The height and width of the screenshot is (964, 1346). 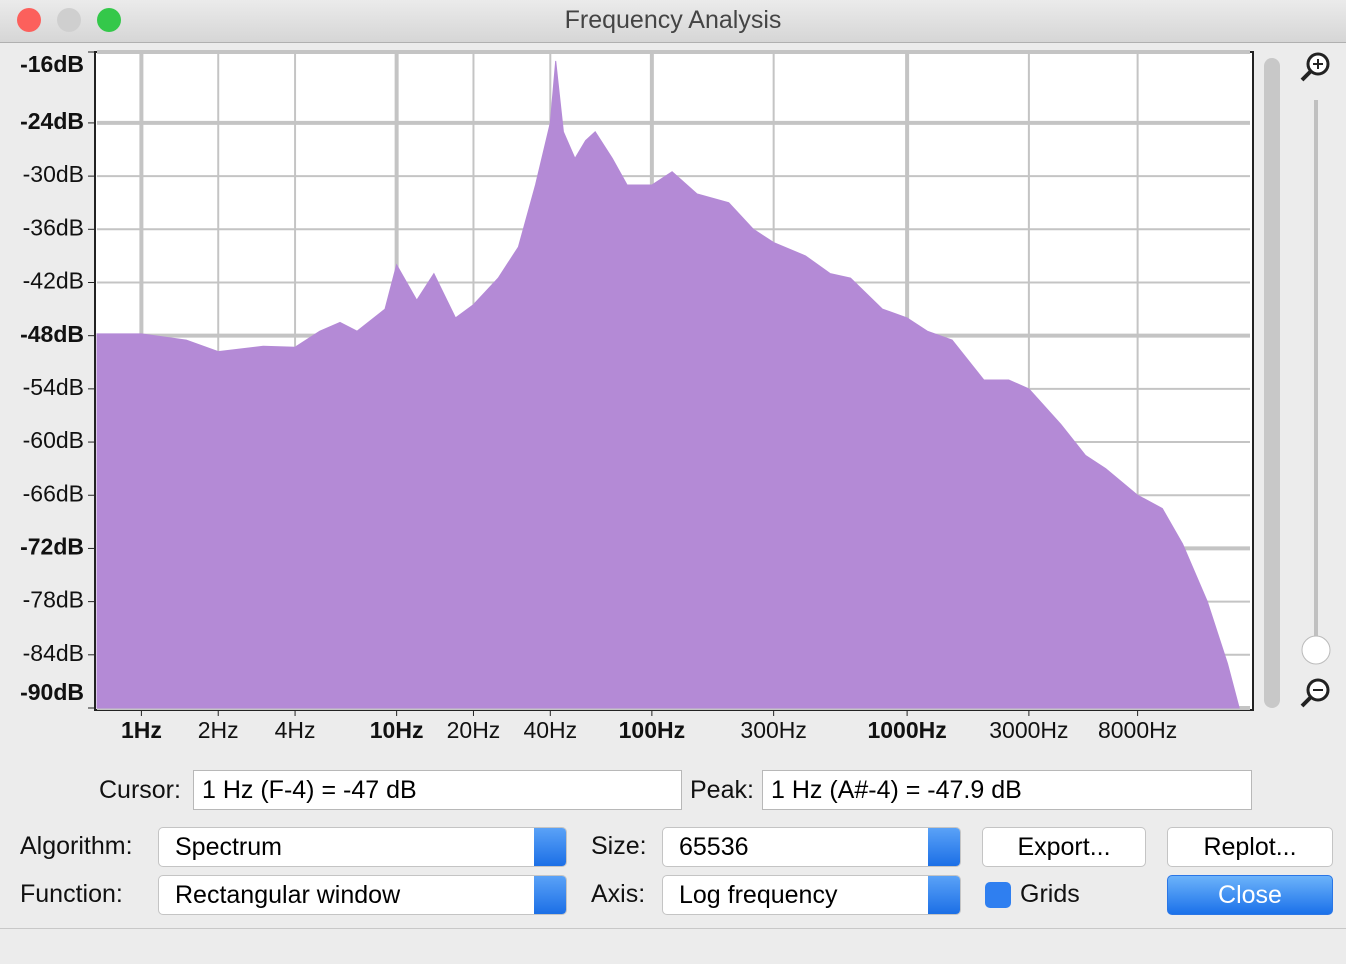 What do you see at coordinates (52, 121) in the screenshot?
I see `y-tick-label: -24dB` at bounding box center [52, 121].